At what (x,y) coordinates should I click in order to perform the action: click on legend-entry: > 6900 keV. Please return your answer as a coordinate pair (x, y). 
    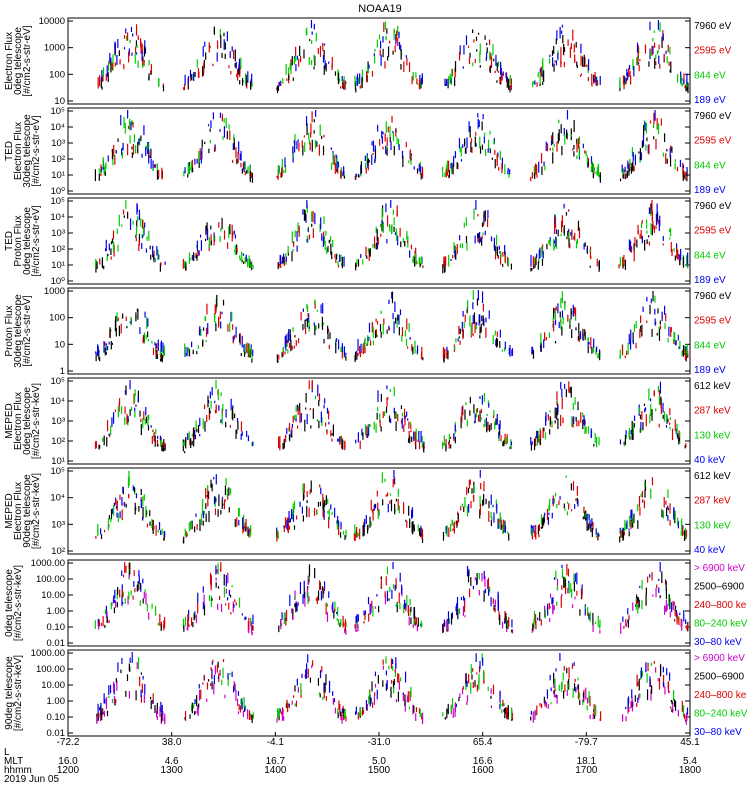
    Looking at the image, I should click on (719, 658).